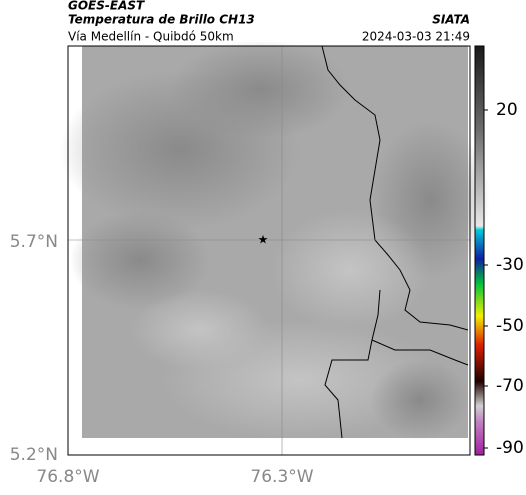 The height and width of the screenshot is (495, 526). Describe the element at coordinates (510, 265) in the screenshot. I see `colorbar-label: -30` at that location.